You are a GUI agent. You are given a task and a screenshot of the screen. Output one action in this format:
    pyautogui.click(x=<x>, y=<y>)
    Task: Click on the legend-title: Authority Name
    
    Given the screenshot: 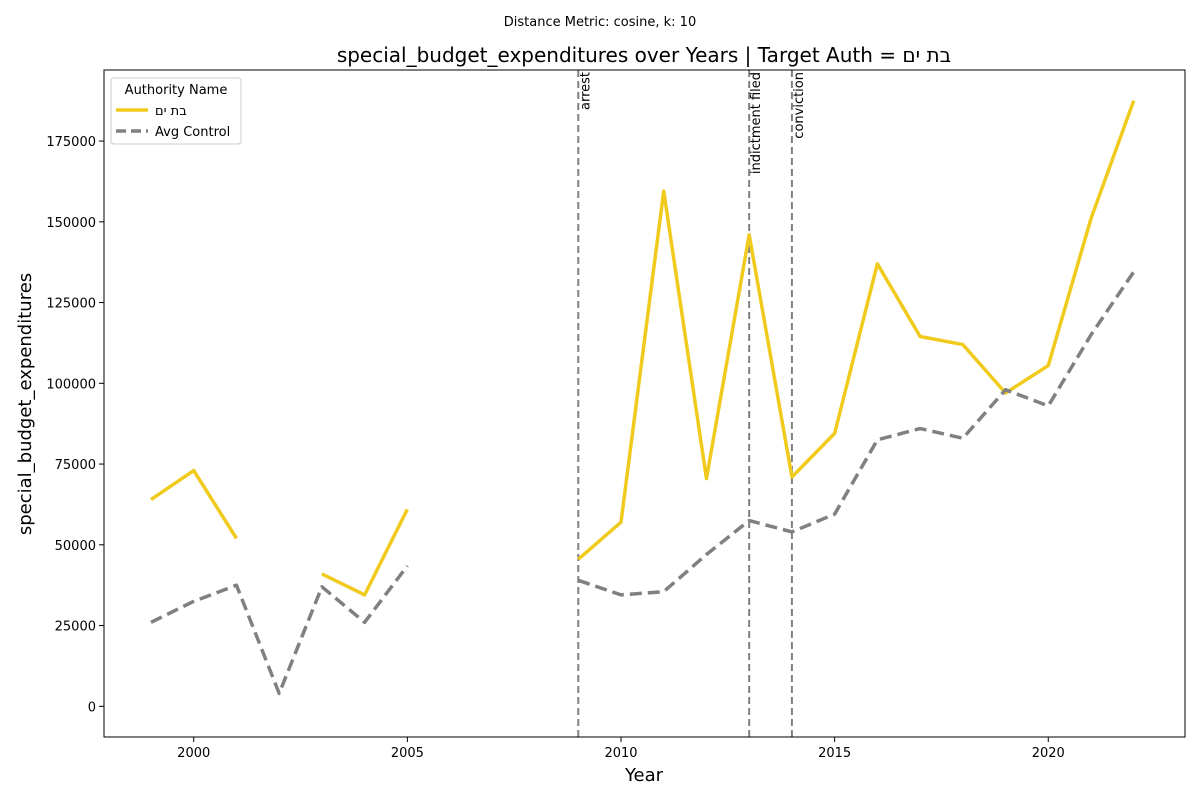 What is the action you would take?
    pyautogui.click(x=176, y=90)
    